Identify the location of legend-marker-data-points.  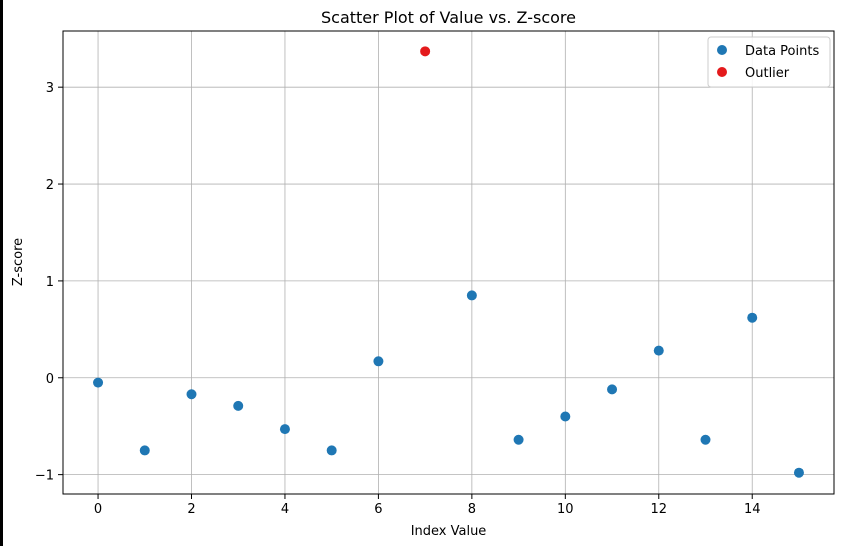
(722, 50).